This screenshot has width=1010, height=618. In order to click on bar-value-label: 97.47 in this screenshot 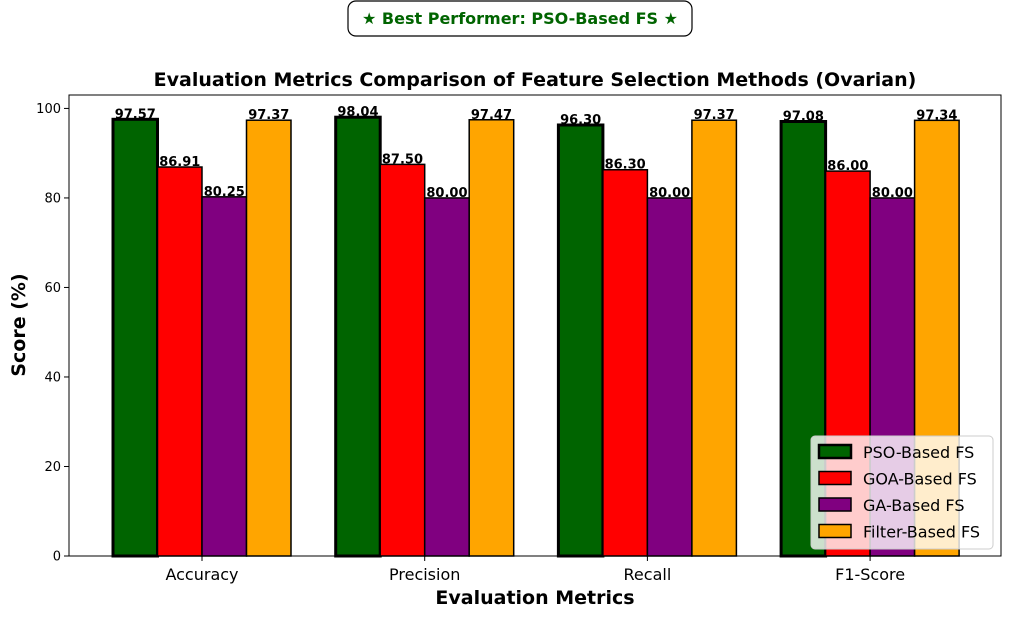, I will do `click(491, 115)`.